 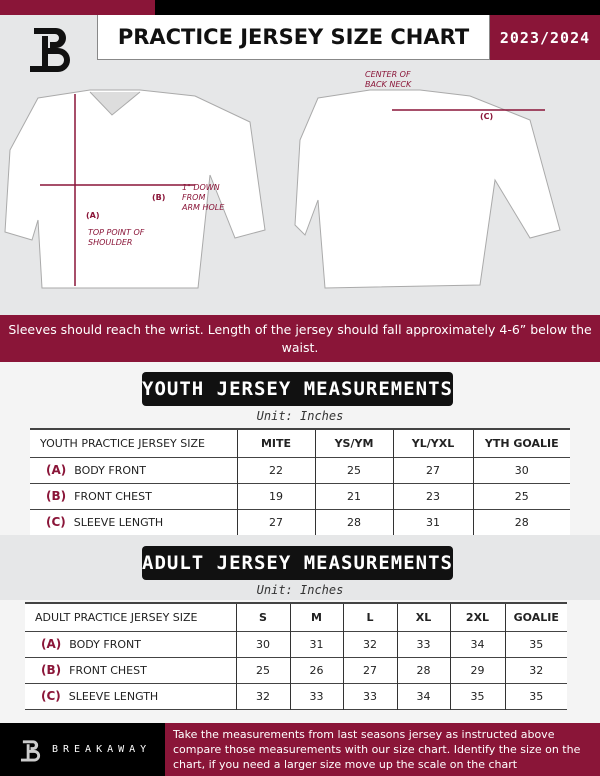 I want to click on top-accent-bar, so click(x=77, y=7).